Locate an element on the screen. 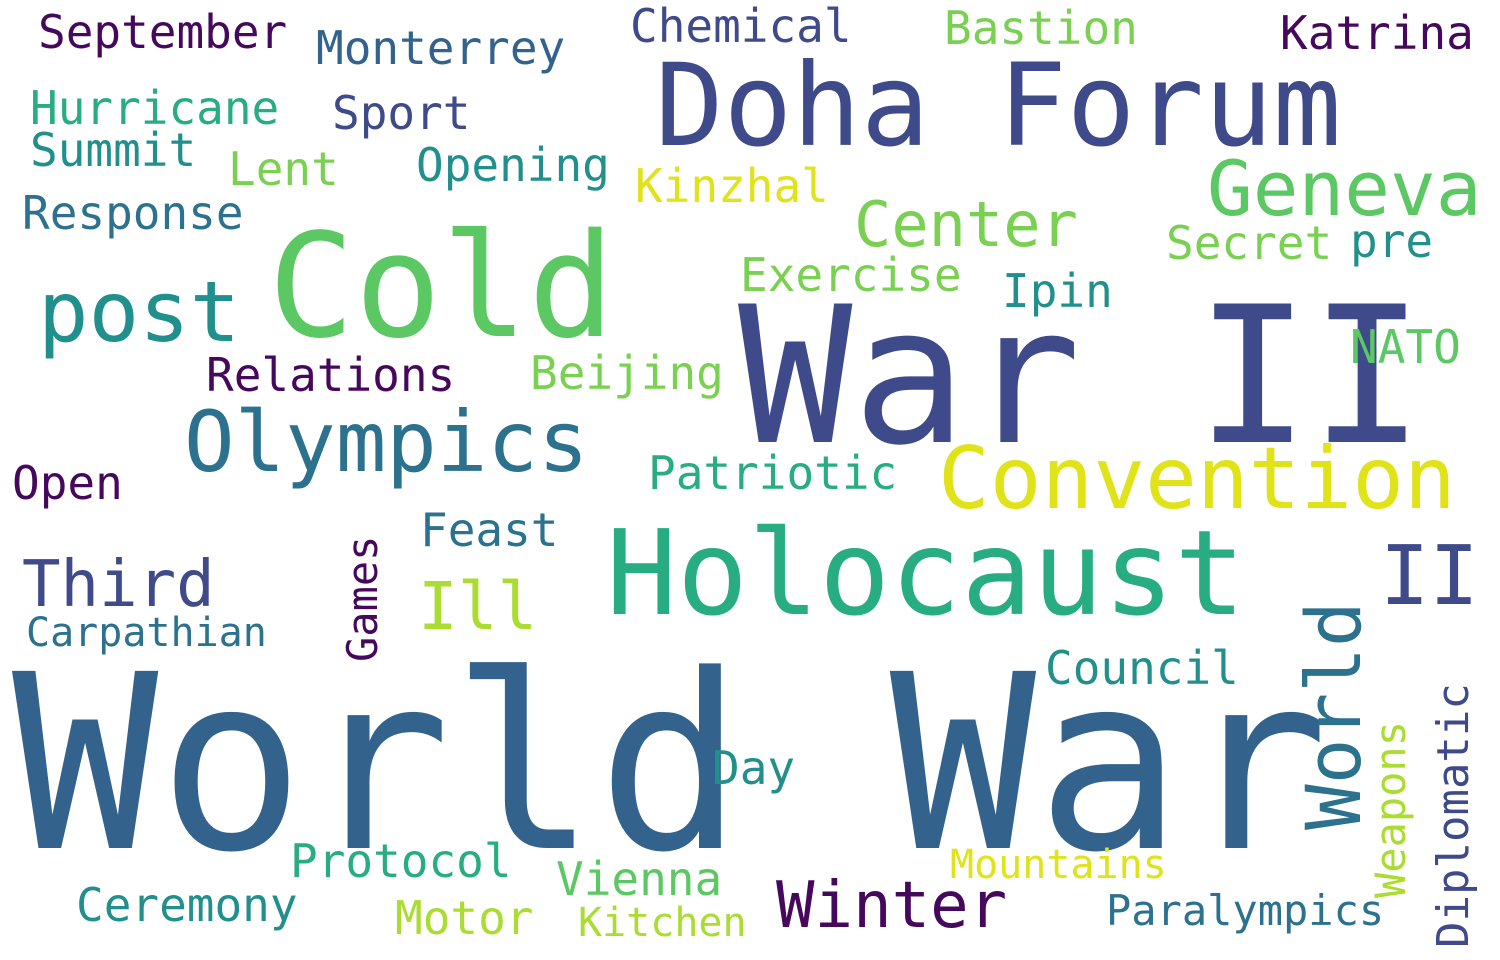 This screenshot has height=960, width=1500. word-winter: Winter is located at coordinates (892, 906).